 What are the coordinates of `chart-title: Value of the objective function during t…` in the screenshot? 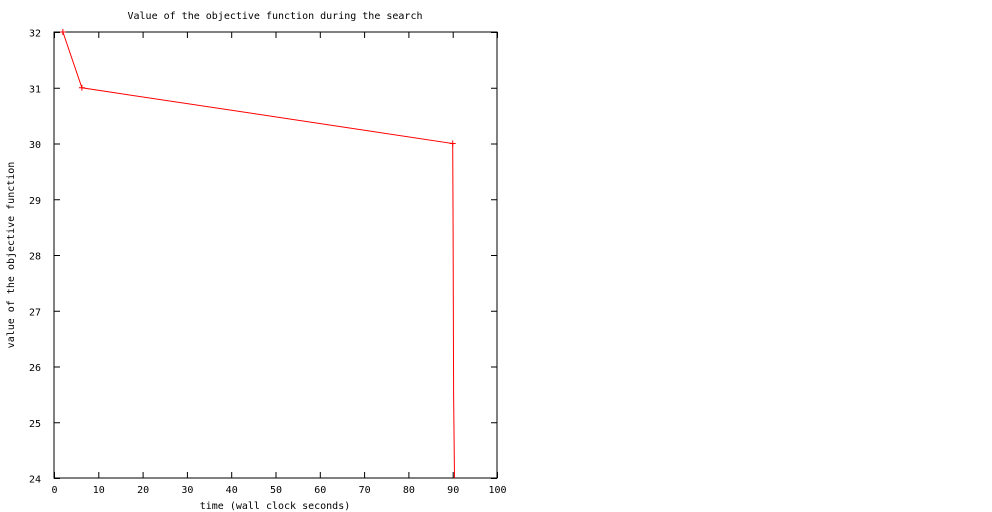 It's located at (274, 16).